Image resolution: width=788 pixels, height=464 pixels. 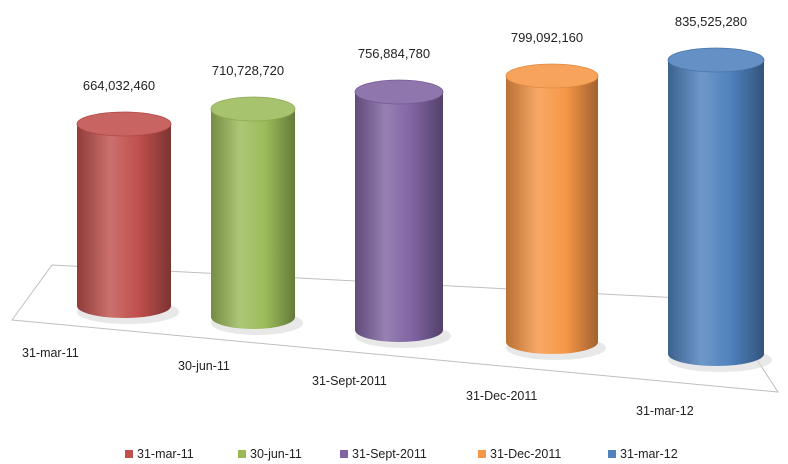 I want to click on category-label: 31-Dec-2011, so click(x=501, y=396).